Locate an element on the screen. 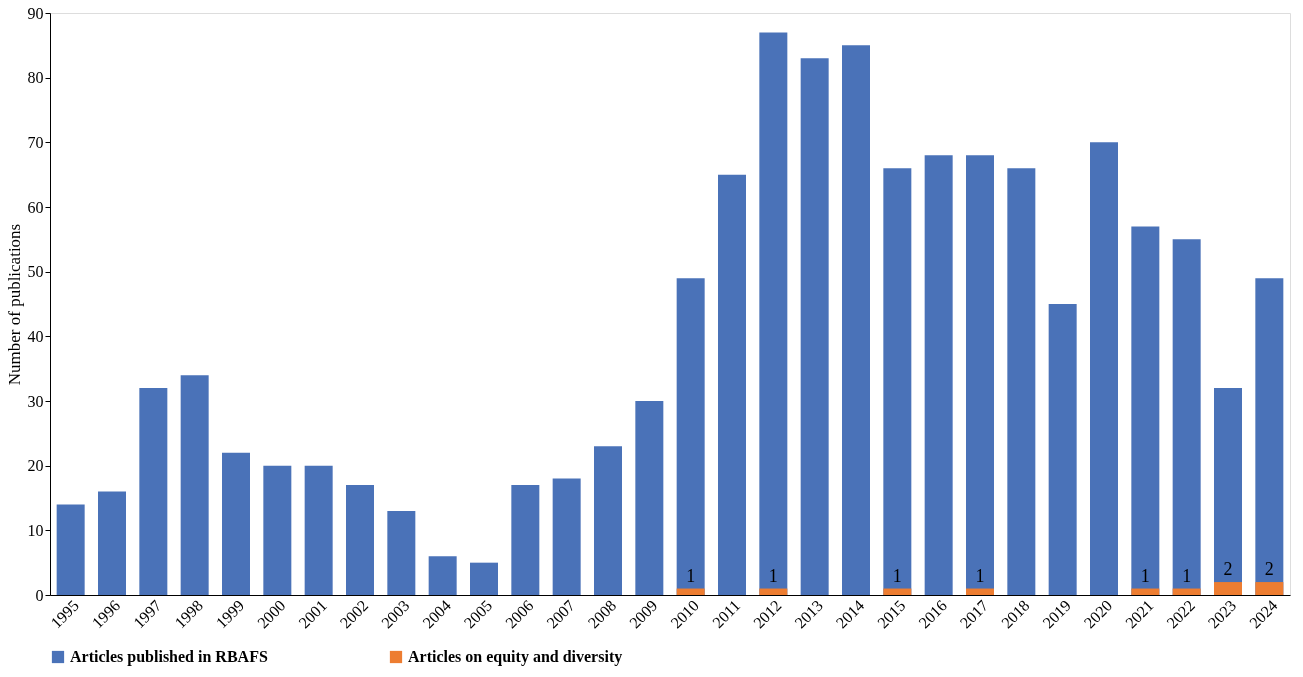  legend-label: Articles published in RBAFS is located at coordinates (169, 657).